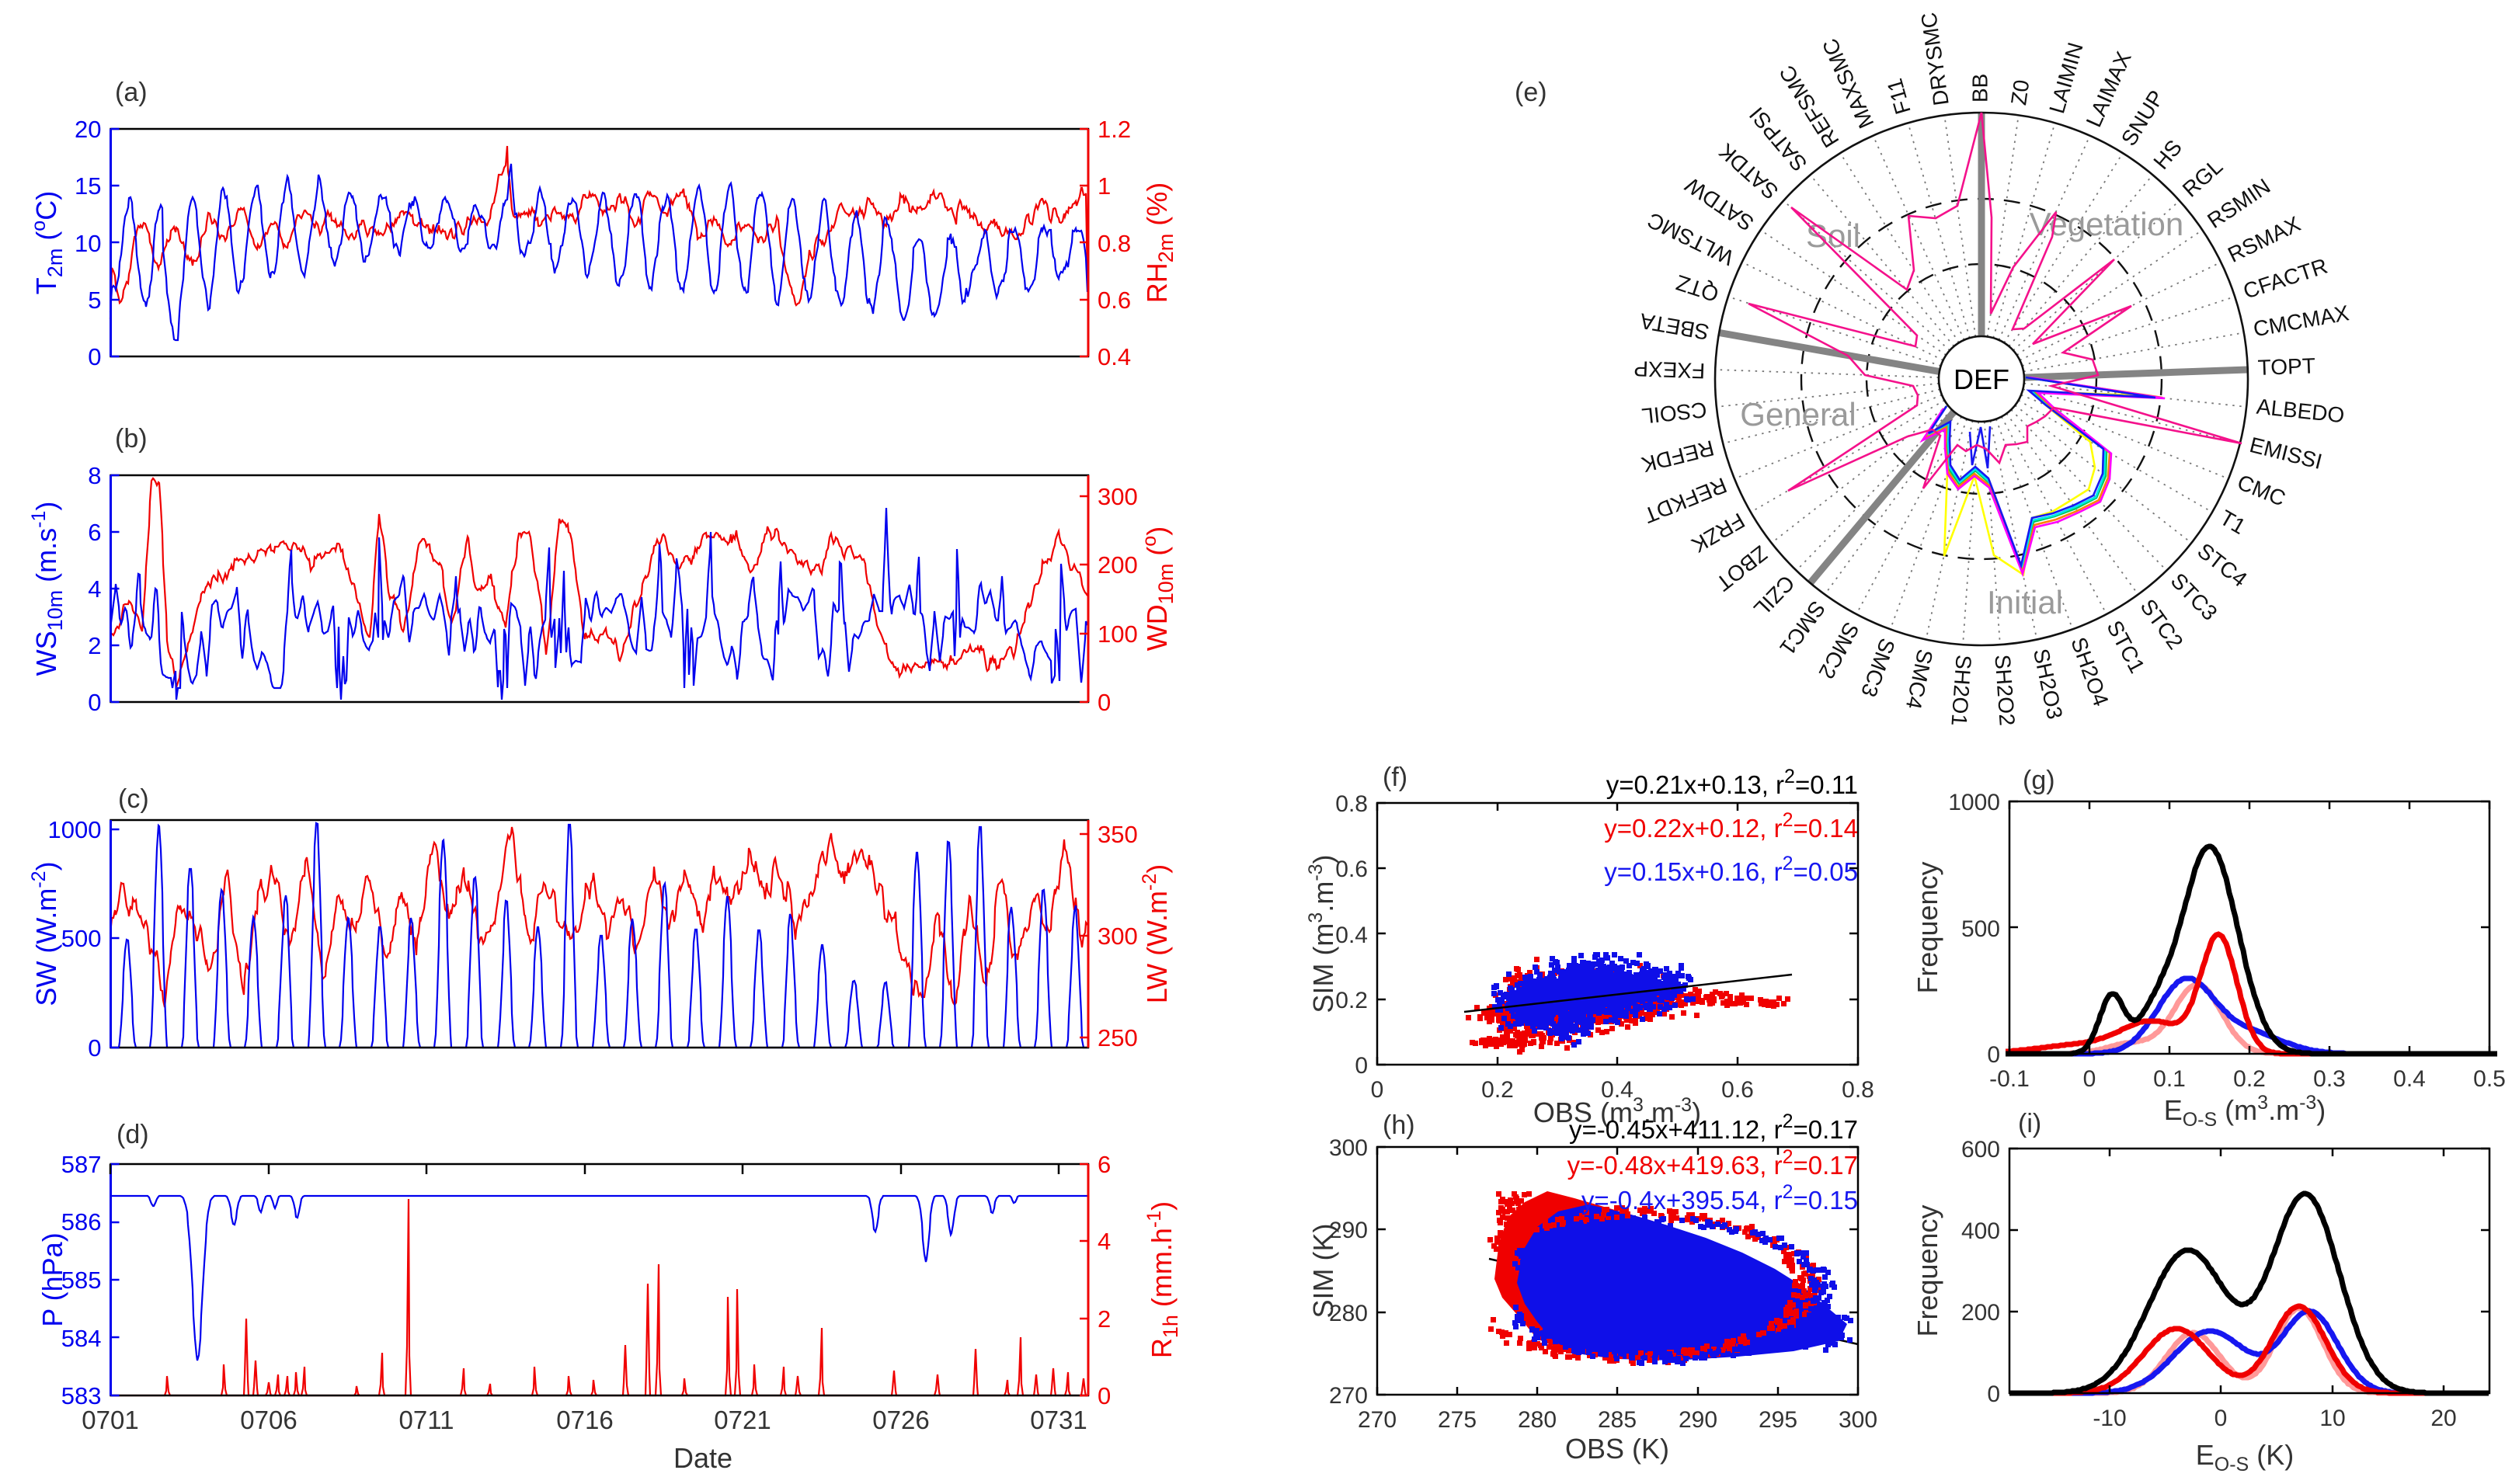 The image size is (2505, 1484). Describe the element at coordinates (1798, 414) in the screenshot. I see `svg-text: General` at that location.